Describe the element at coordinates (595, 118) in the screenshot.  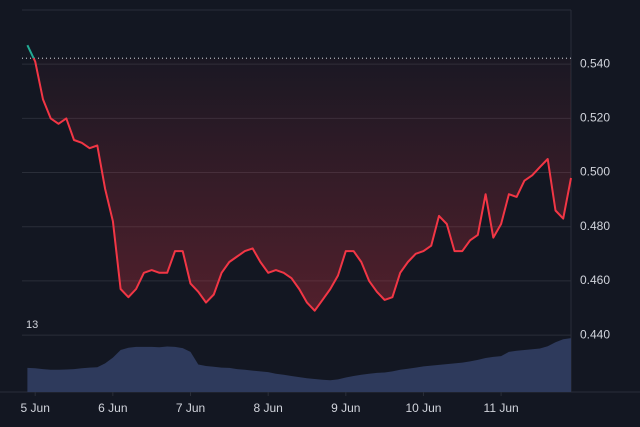
I see `y-tick-label: 0.520` at that location.